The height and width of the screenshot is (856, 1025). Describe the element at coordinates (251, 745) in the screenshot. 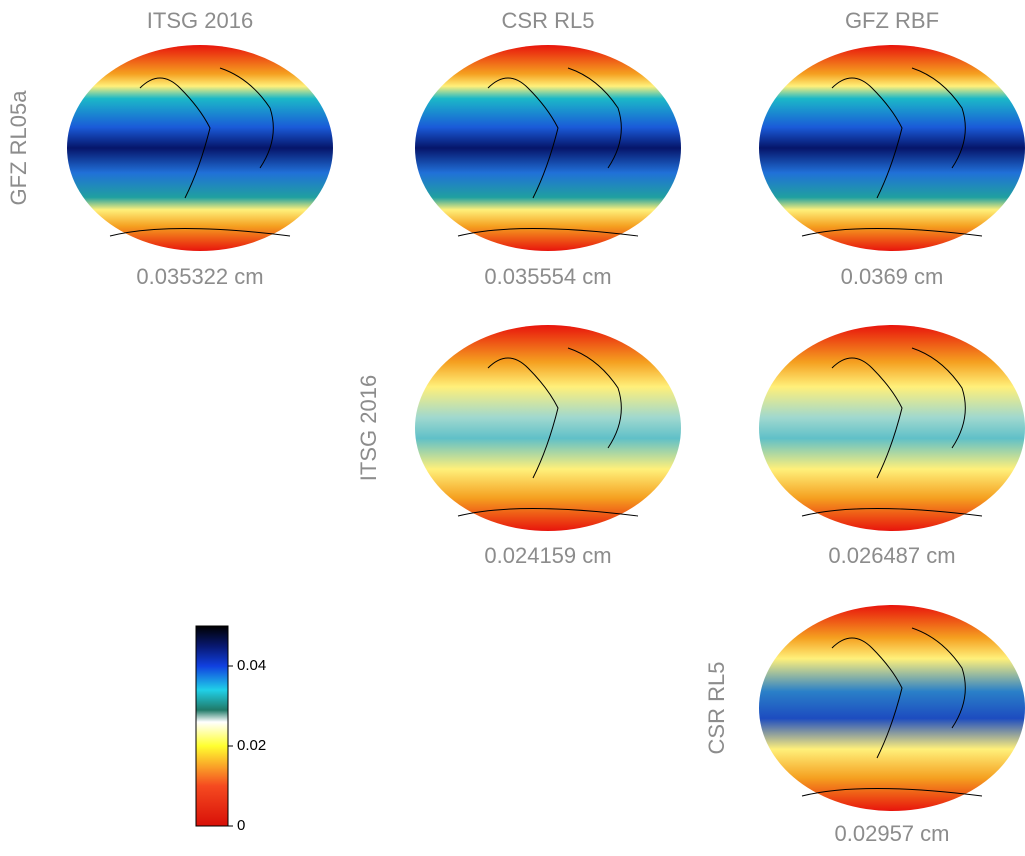

I see `colorbar-tick-label: 0.02` at that location.